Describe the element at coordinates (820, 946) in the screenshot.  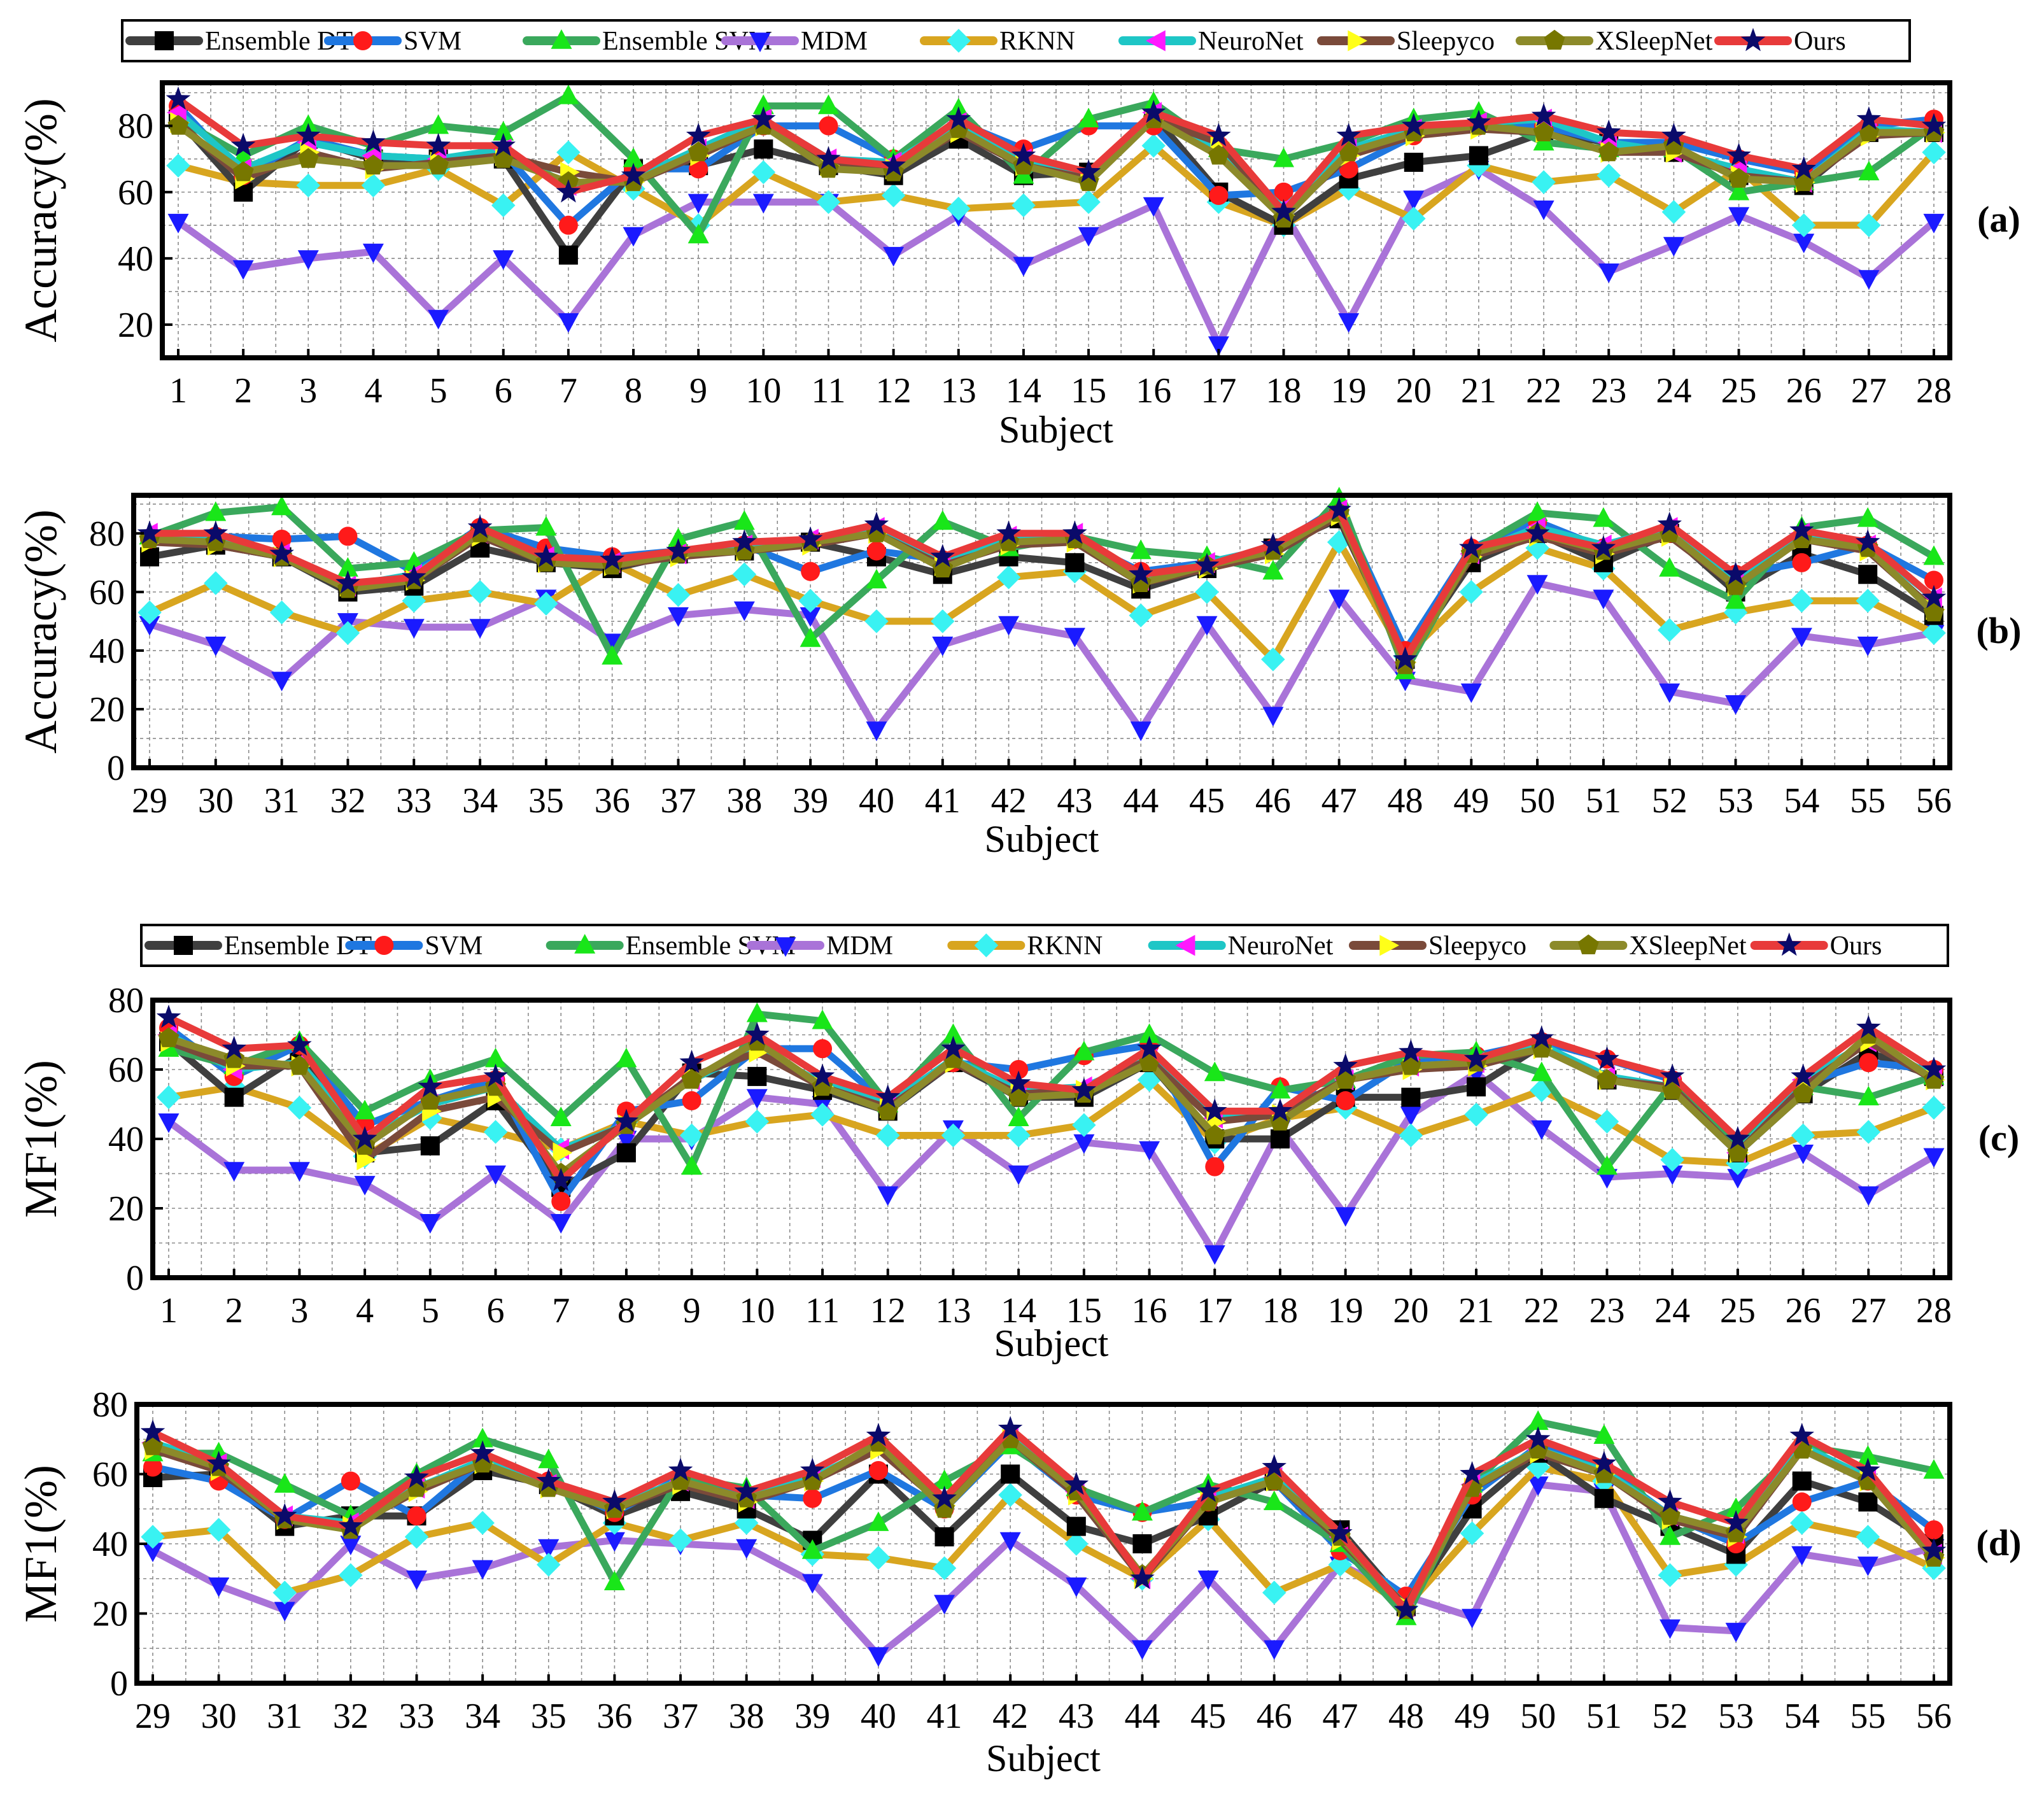
I see `legend-item-mdm: MDM` at that location.